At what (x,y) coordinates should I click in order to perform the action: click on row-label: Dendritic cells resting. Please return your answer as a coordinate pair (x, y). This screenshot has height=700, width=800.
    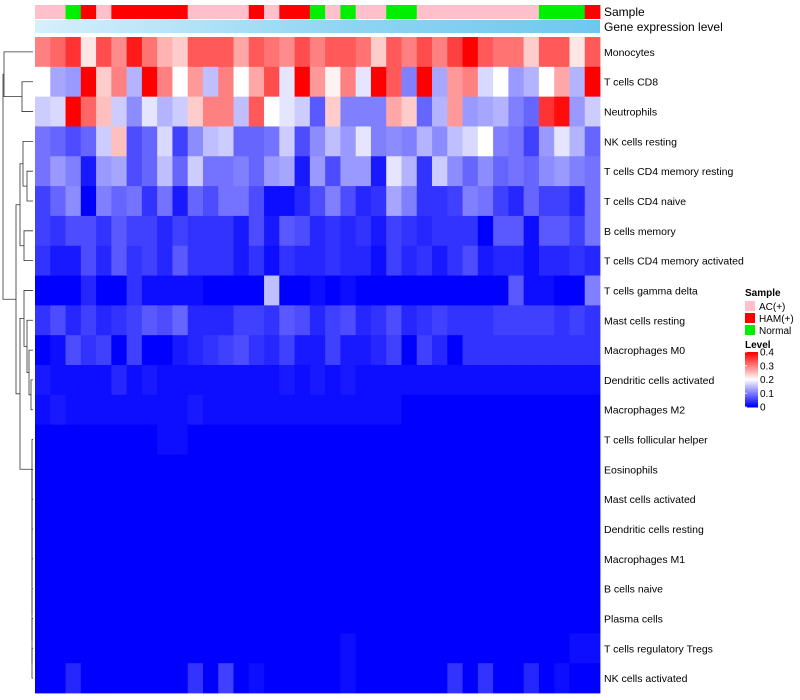
    Looking at the image, I should click on (654, 530).